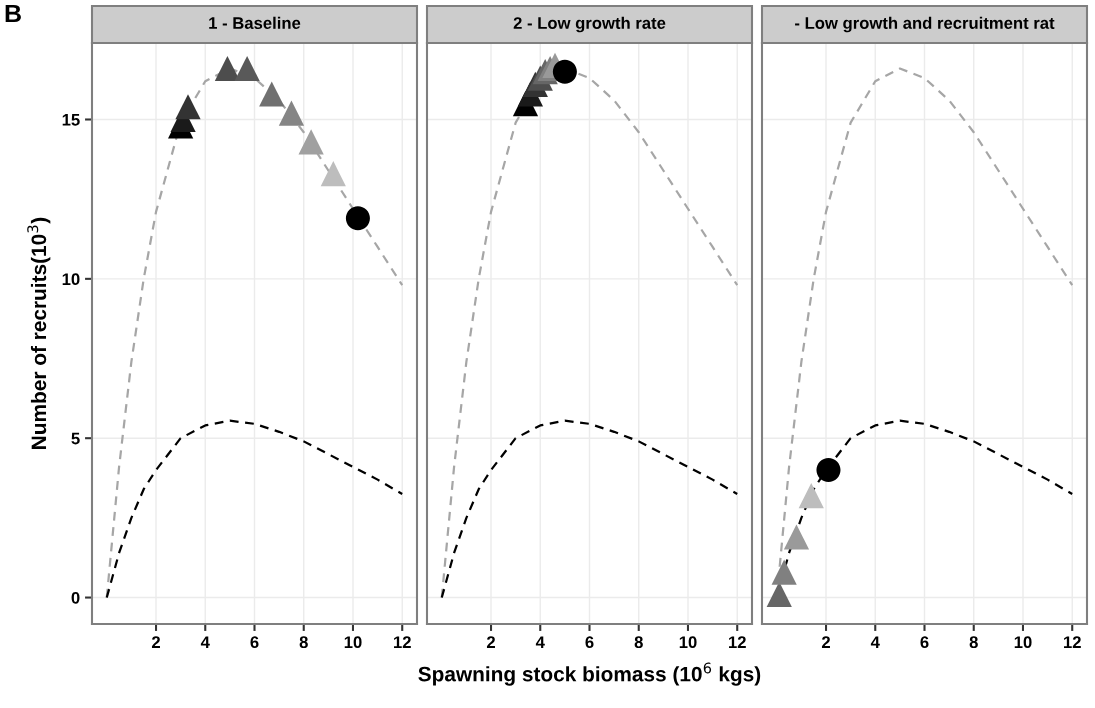 The height and width of the screenshot is (708, 1095). What do you see at coordinates (925, 24) in the screenshot?
I see `chart-title: - Low growth and recruitment rat` at bounding box center [925, 24].